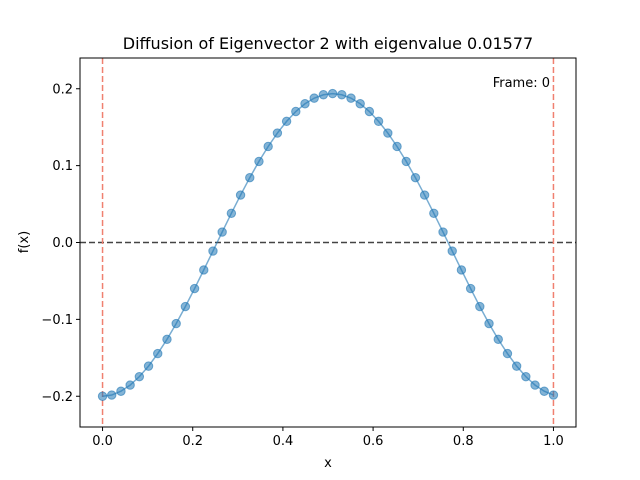 The image size is (640, 480). I want to click on x-tick-label: 0.6, so click(373, 441).